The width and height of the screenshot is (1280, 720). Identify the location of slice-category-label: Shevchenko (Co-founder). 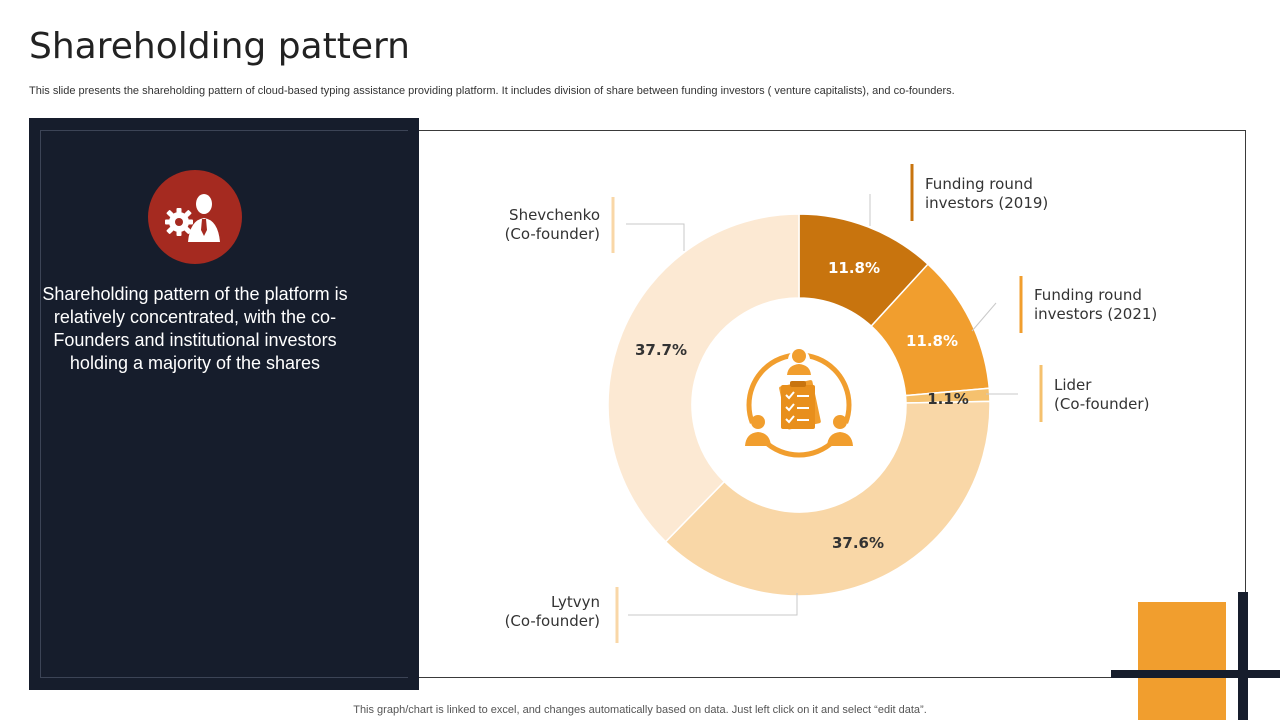
(552, 224).